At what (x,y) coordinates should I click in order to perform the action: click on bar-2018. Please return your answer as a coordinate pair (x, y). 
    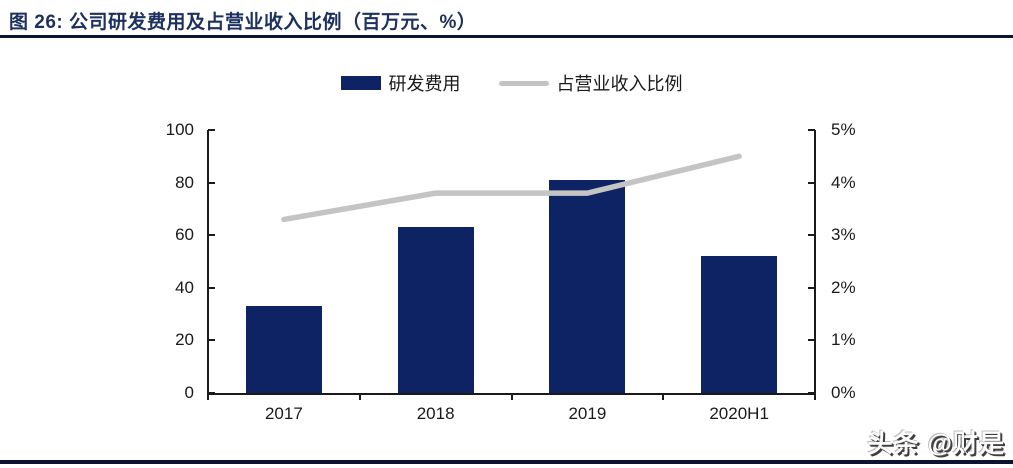
    Looking at the image, I should click on (435, 310).